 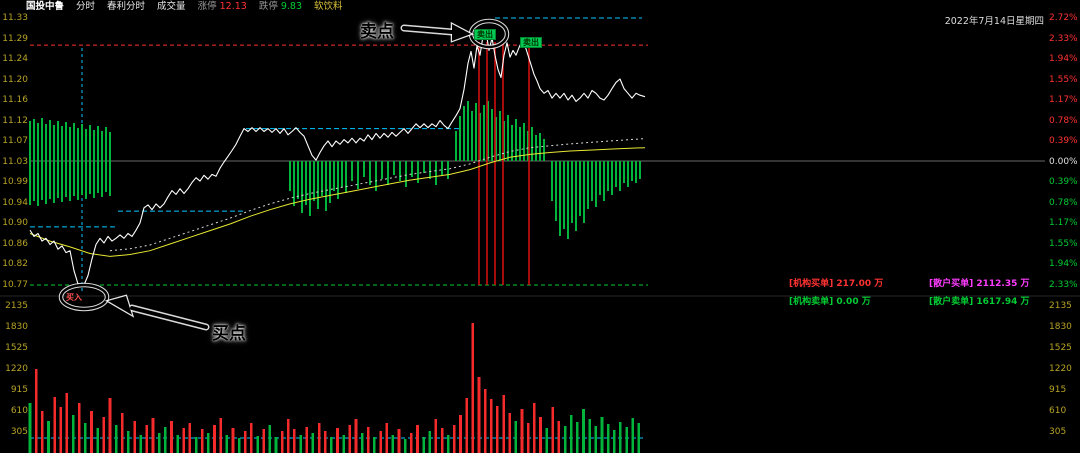 I want to click on institution-buy-stat: [机构买单] 217.00 万, so click(x=836, y=282).